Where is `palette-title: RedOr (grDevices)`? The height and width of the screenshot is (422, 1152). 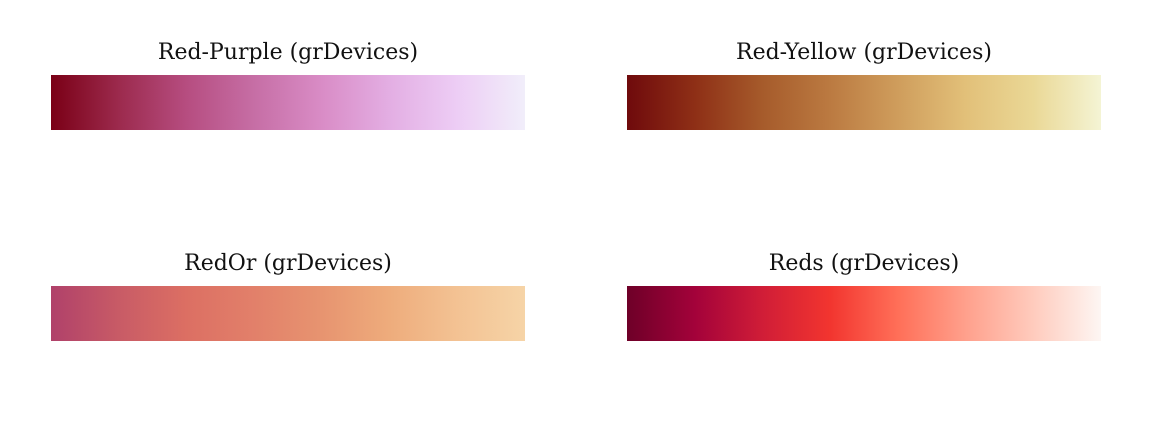
palette-title: RedOr (grDevices) is located at coordinates (288, 263).